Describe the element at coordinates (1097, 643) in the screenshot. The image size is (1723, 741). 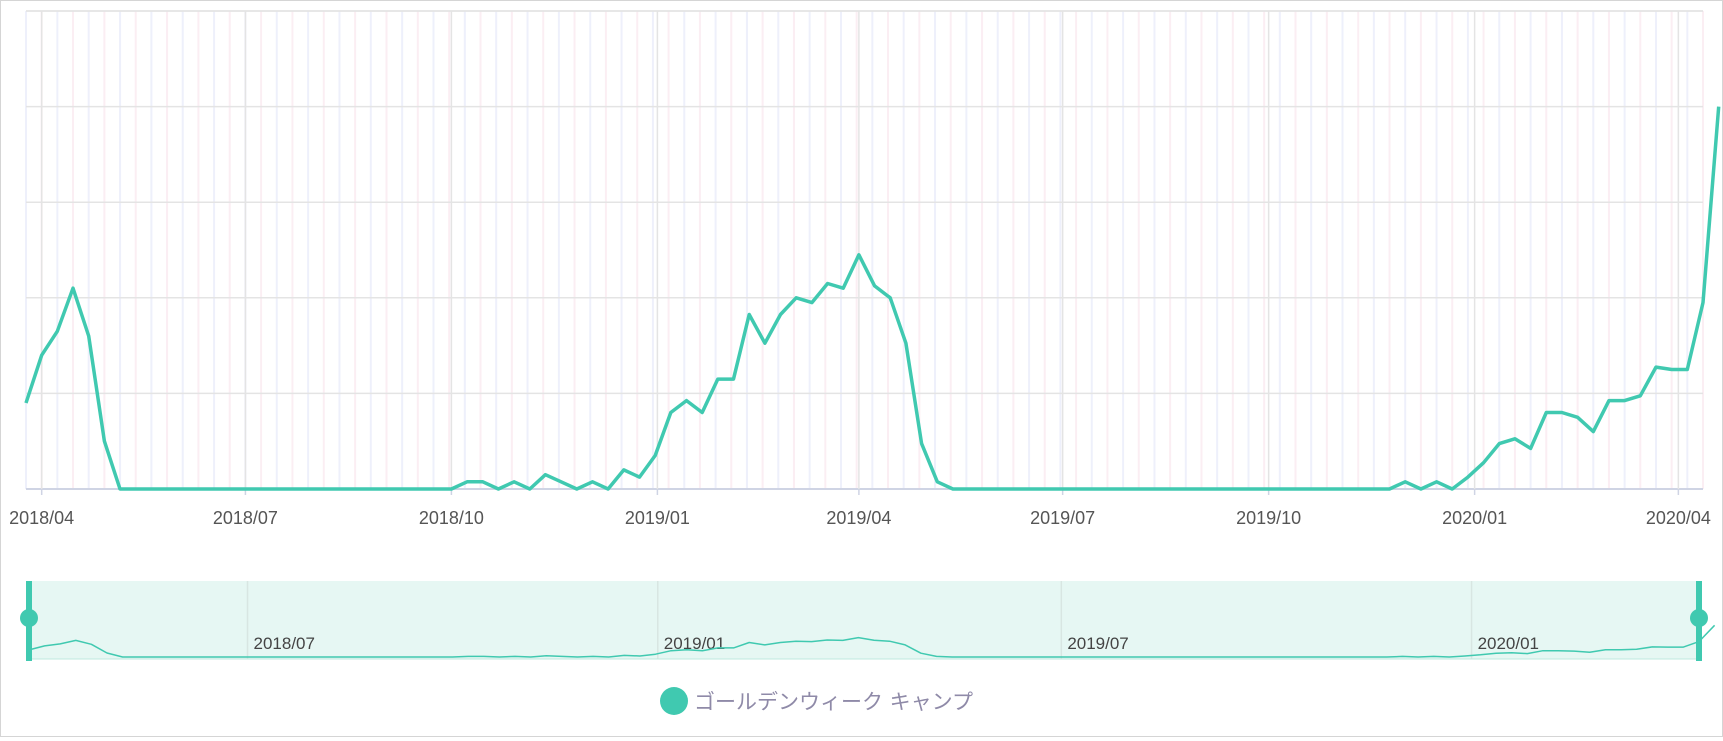
I see `navigator-tick-label: 2019/07` at that location.